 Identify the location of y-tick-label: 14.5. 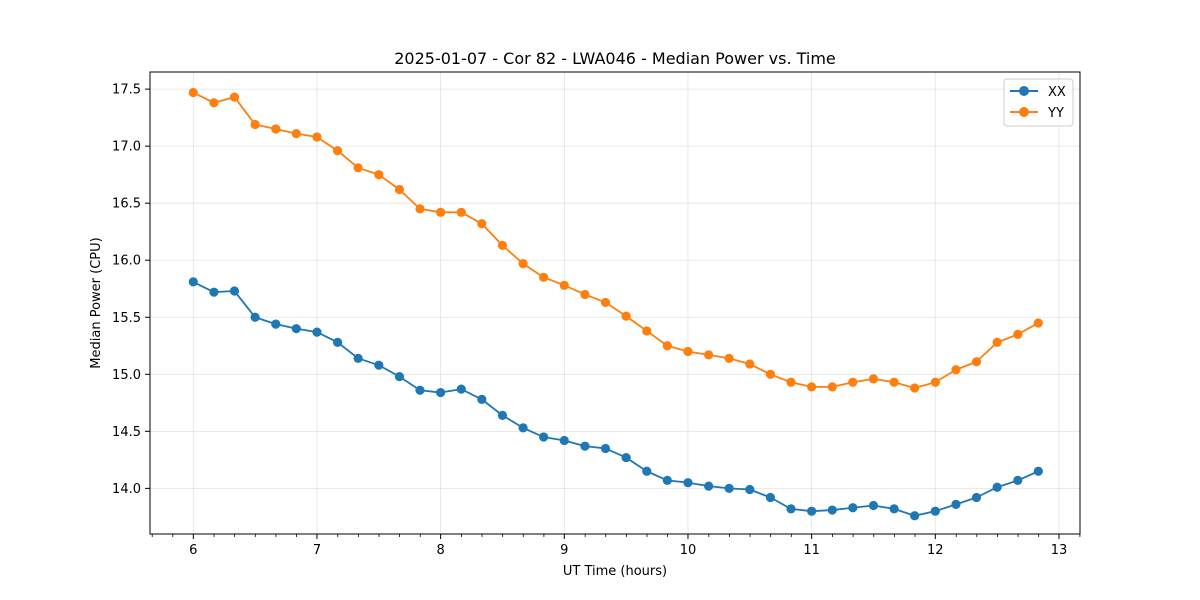
(126, 432).